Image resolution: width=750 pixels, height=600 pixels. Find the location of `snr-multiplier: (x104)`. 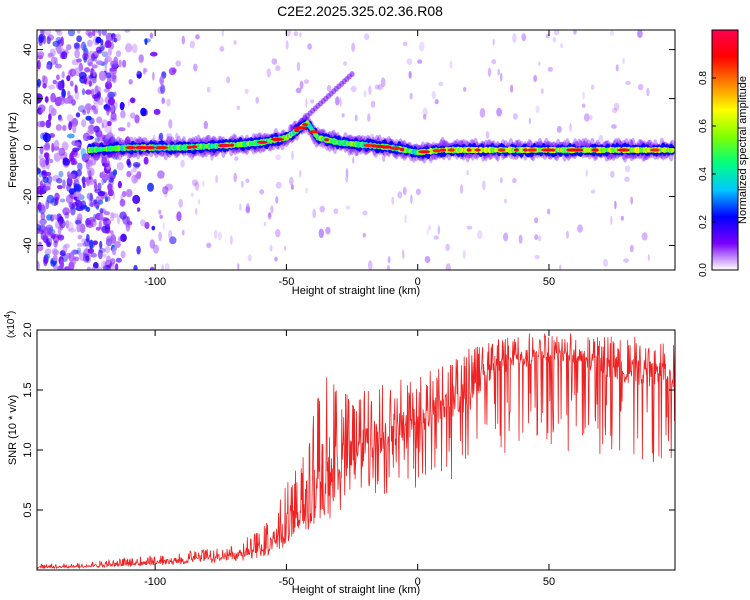

snr-multiplier: (x104) is located at coordinates (10, 324).